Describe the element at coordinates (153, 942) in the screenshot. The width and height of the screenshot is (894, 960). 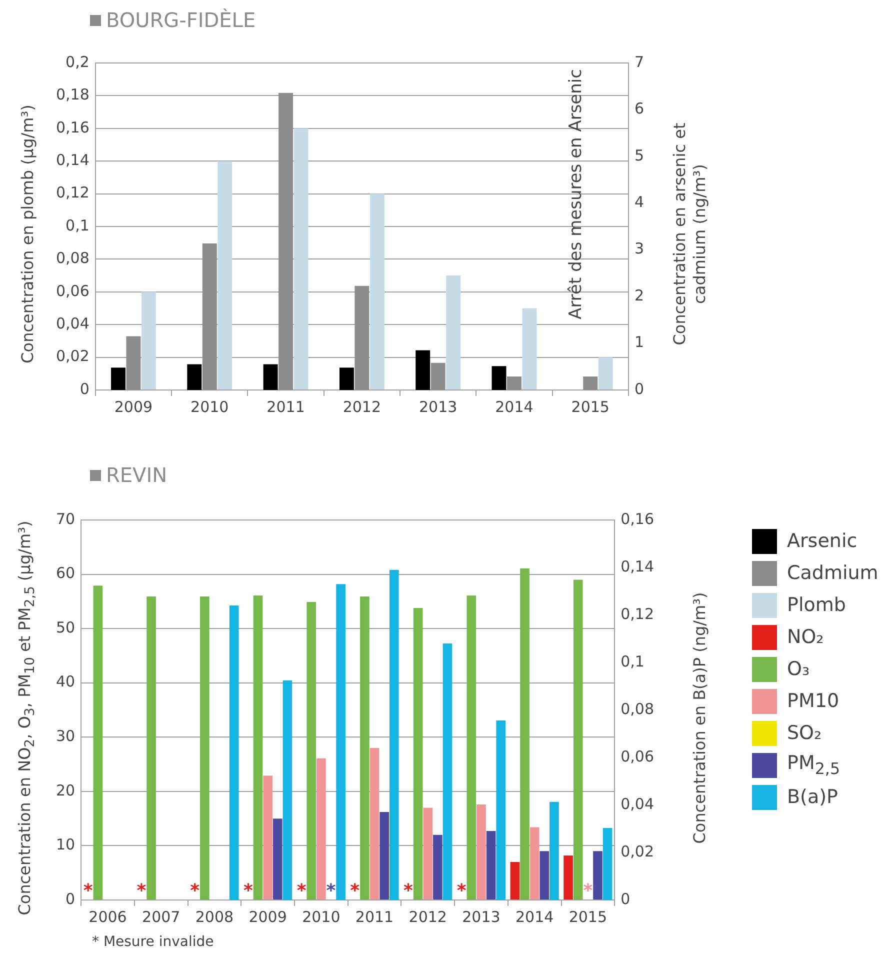
I see `text: * Mesure invalide` at that location.